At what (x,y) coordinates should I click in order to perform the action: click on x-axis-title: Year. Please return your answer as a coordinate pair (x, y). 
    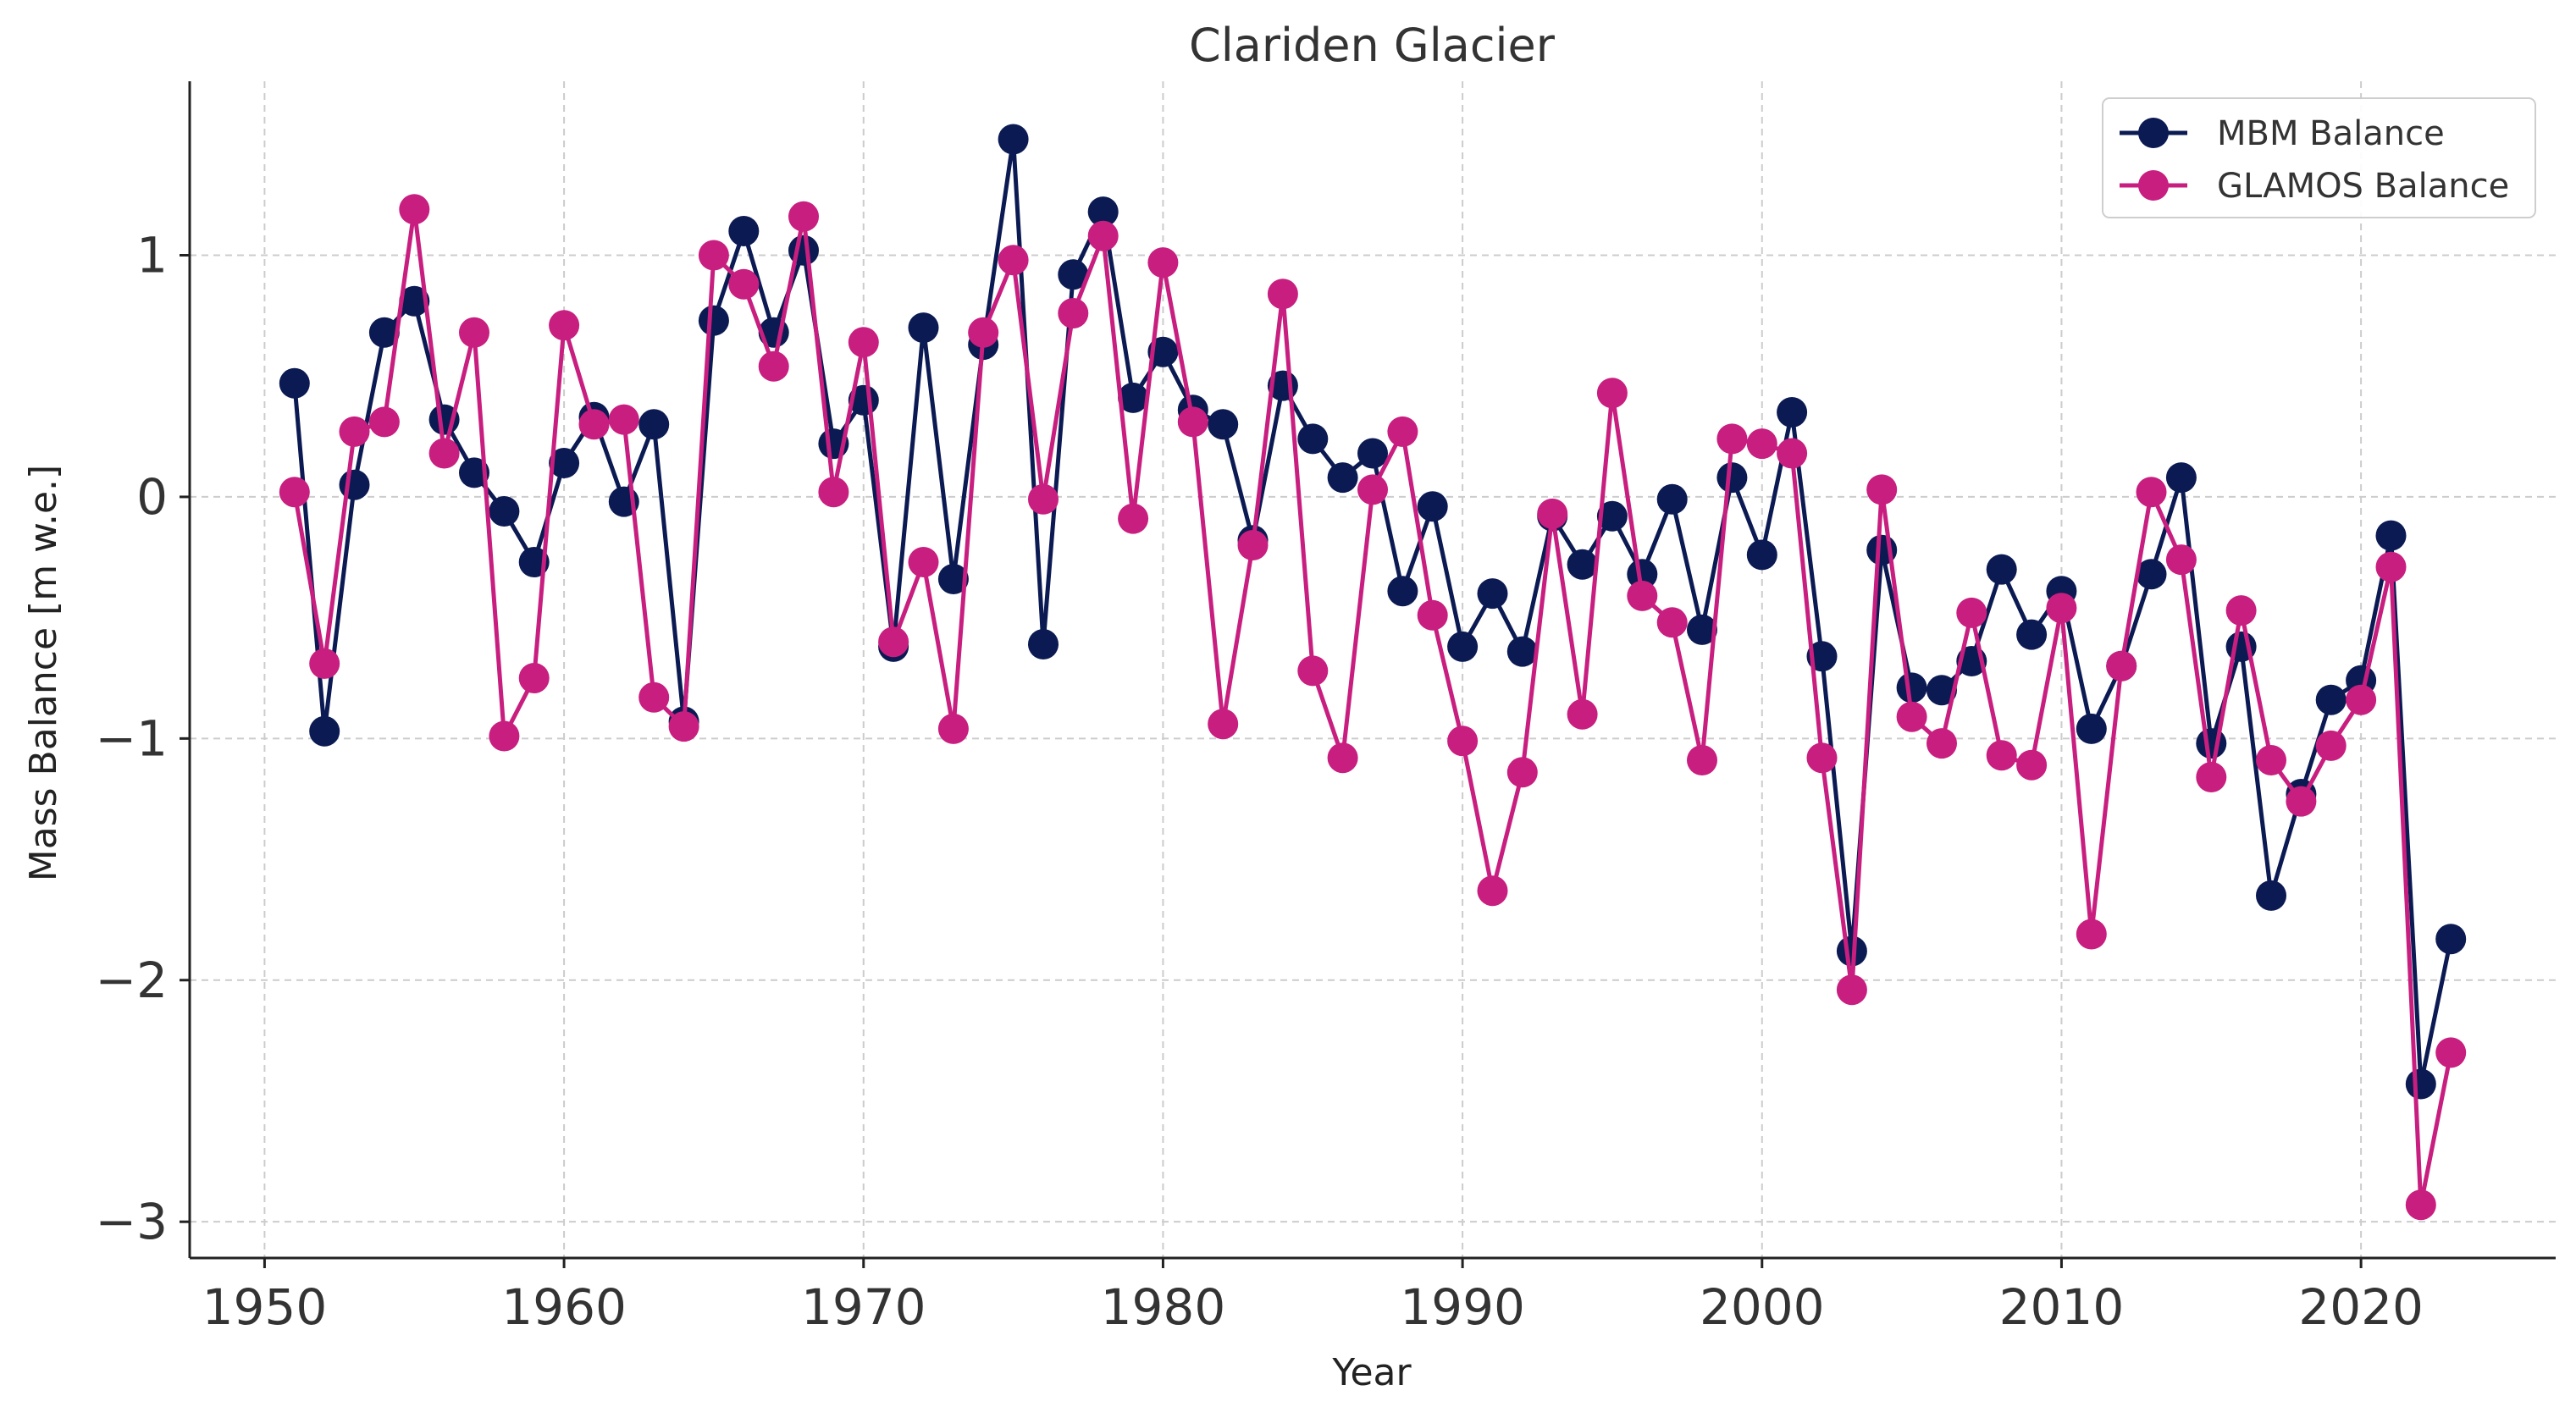
    Looking at the image, I should click on (1371, 1373).